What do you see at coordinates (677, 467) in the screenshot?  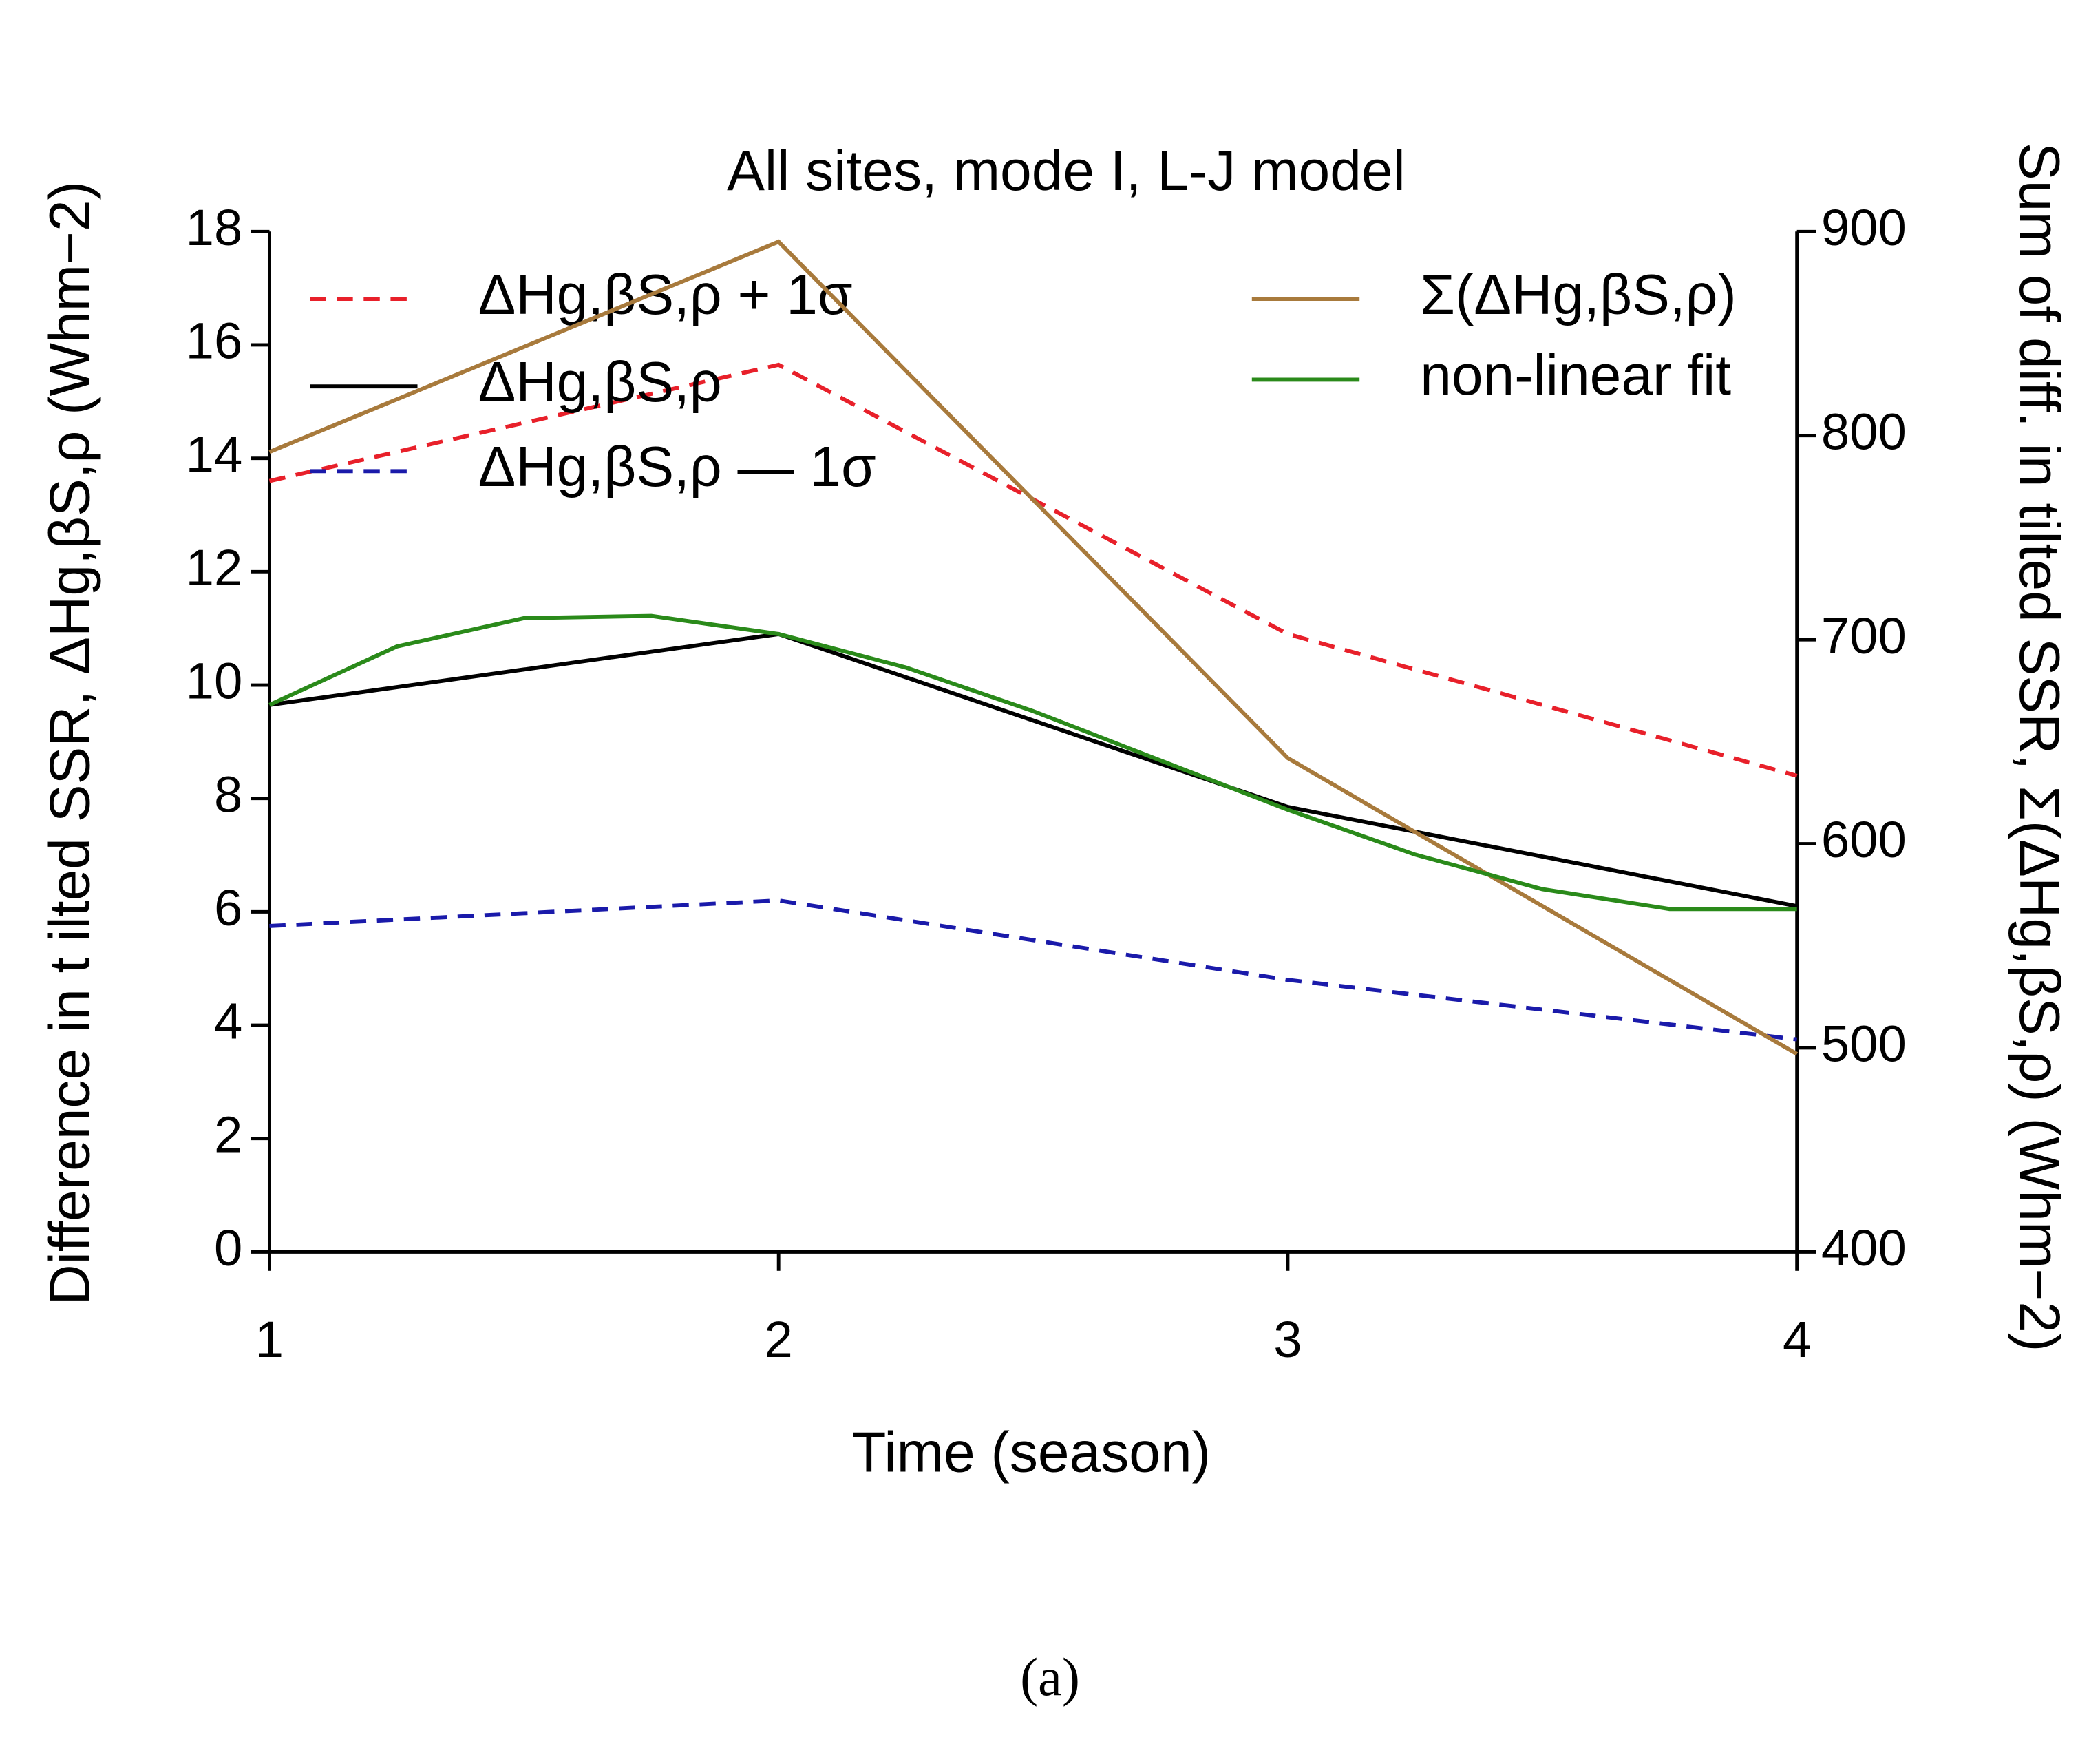 I see `legend-label: ΔHg,βS,ρ — 1σ` at bounding box center [677, 467].